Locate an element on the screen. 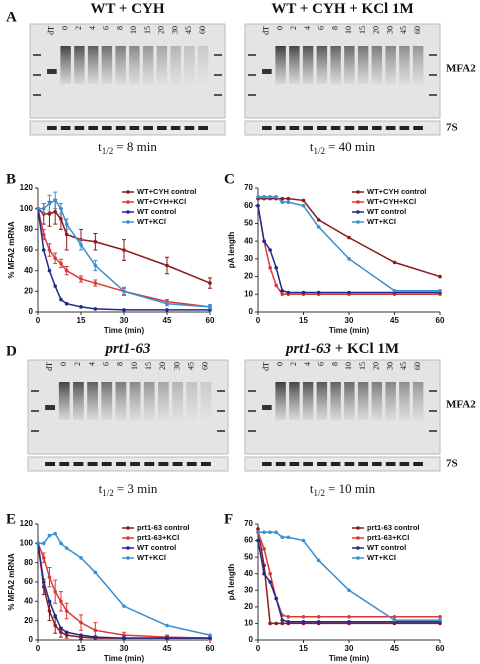 This screenshot has height=664, width=480. lane-label: 8 is located at coordinates (119, 28).